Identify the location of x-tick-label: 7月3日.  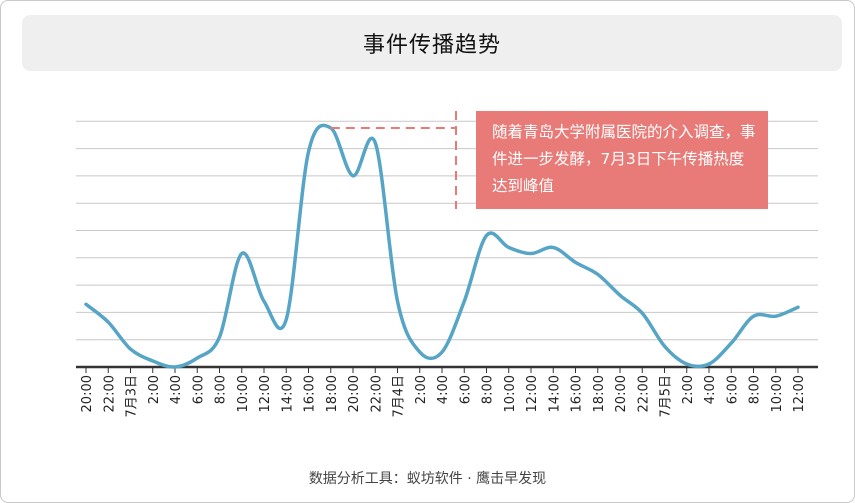
(132, 396).